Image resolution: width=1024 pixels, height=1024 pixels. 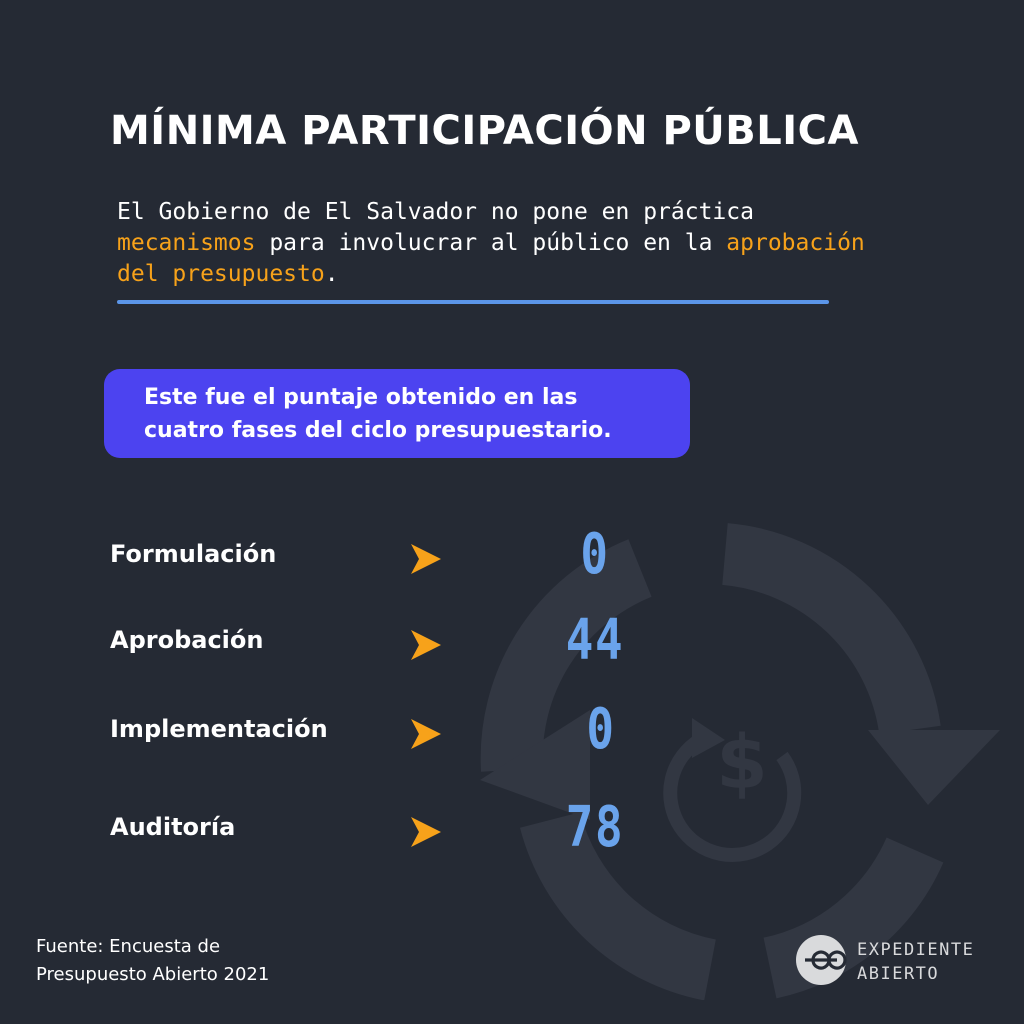 I want to click on brand-line-2: ABIERTO, so click(x=898, y=974).